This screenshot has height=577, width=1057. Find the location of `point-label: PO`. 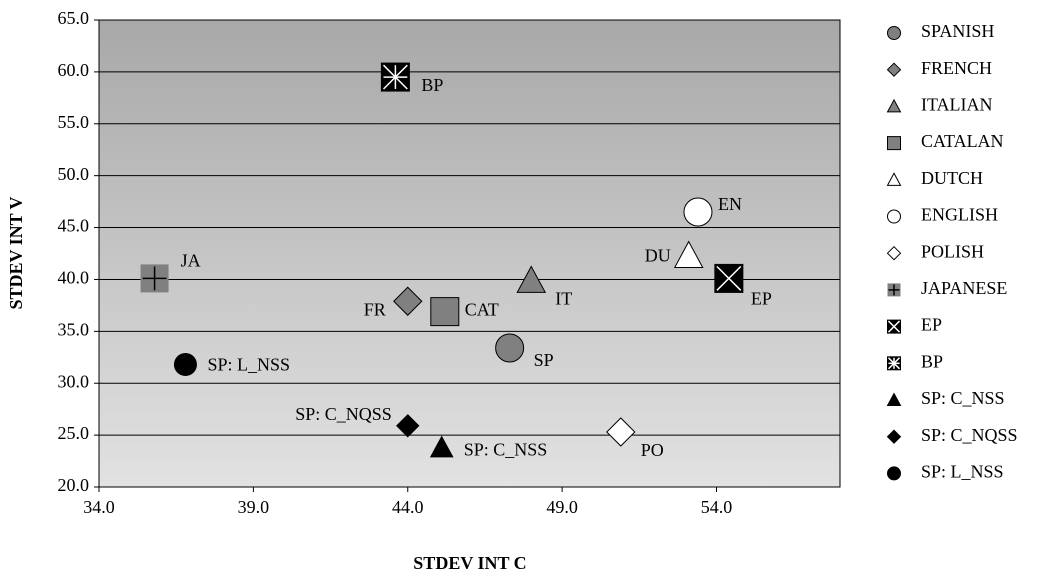

point-label: PO is located at coordinates (652, 450).